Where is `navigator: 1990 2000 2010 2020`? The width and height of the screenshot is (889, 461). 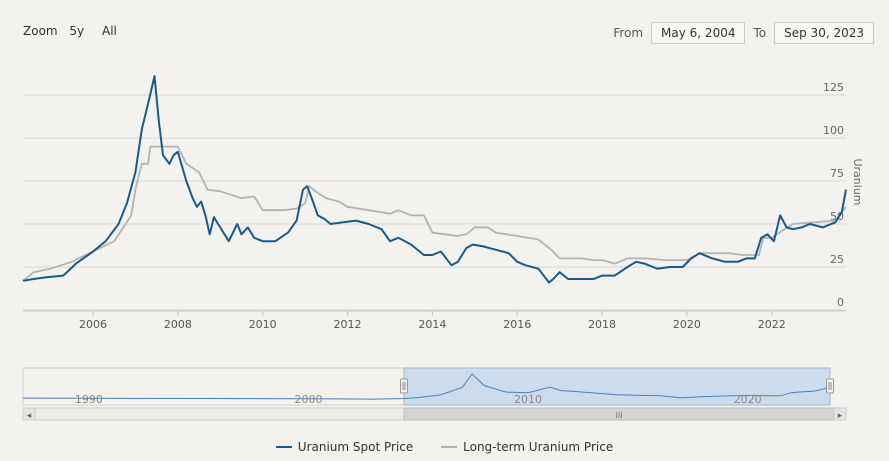
navigator: 1990 2000 2010 2020 is located at coordinates (428, 386).